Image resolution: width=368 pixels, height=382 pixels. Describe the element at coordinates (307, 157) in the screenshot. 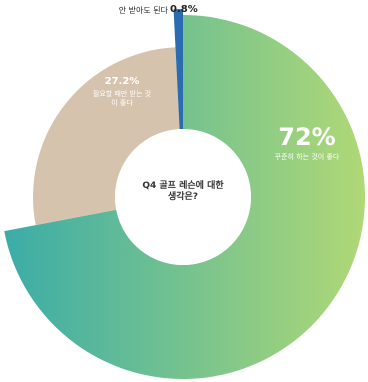

I see `category-label: 꾸준히 하는 것이 좋다` at that location.